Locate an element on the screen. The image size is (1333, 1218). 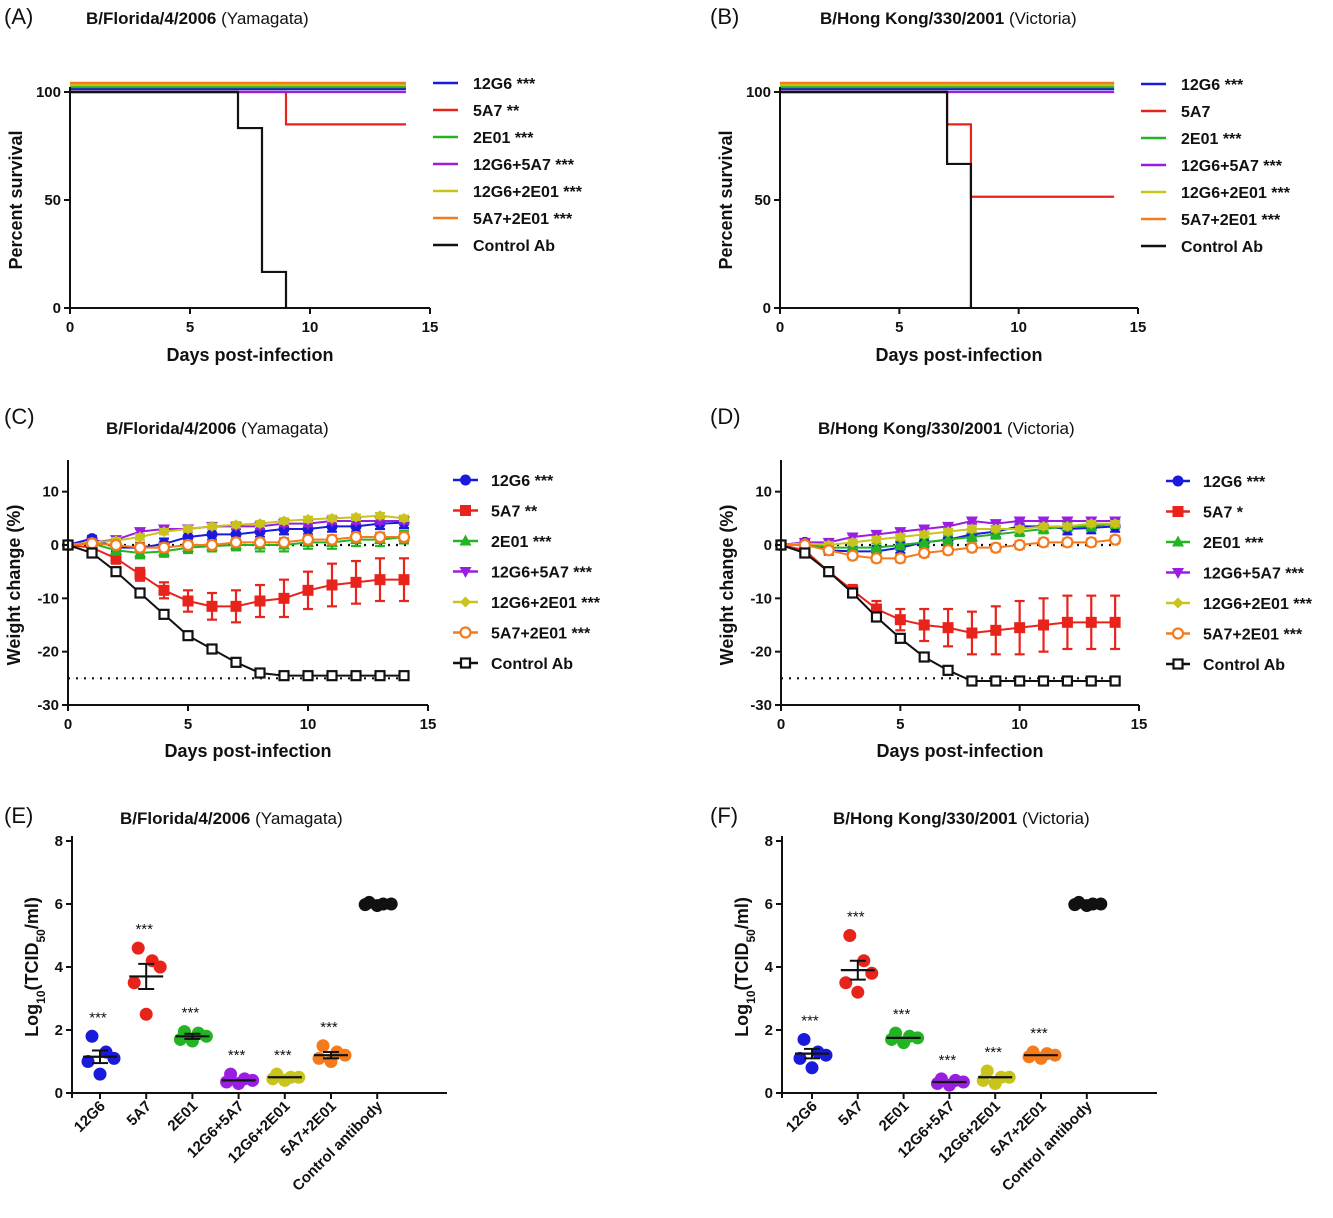
y-tick-label: 8 is located at coordinates (59, 841).